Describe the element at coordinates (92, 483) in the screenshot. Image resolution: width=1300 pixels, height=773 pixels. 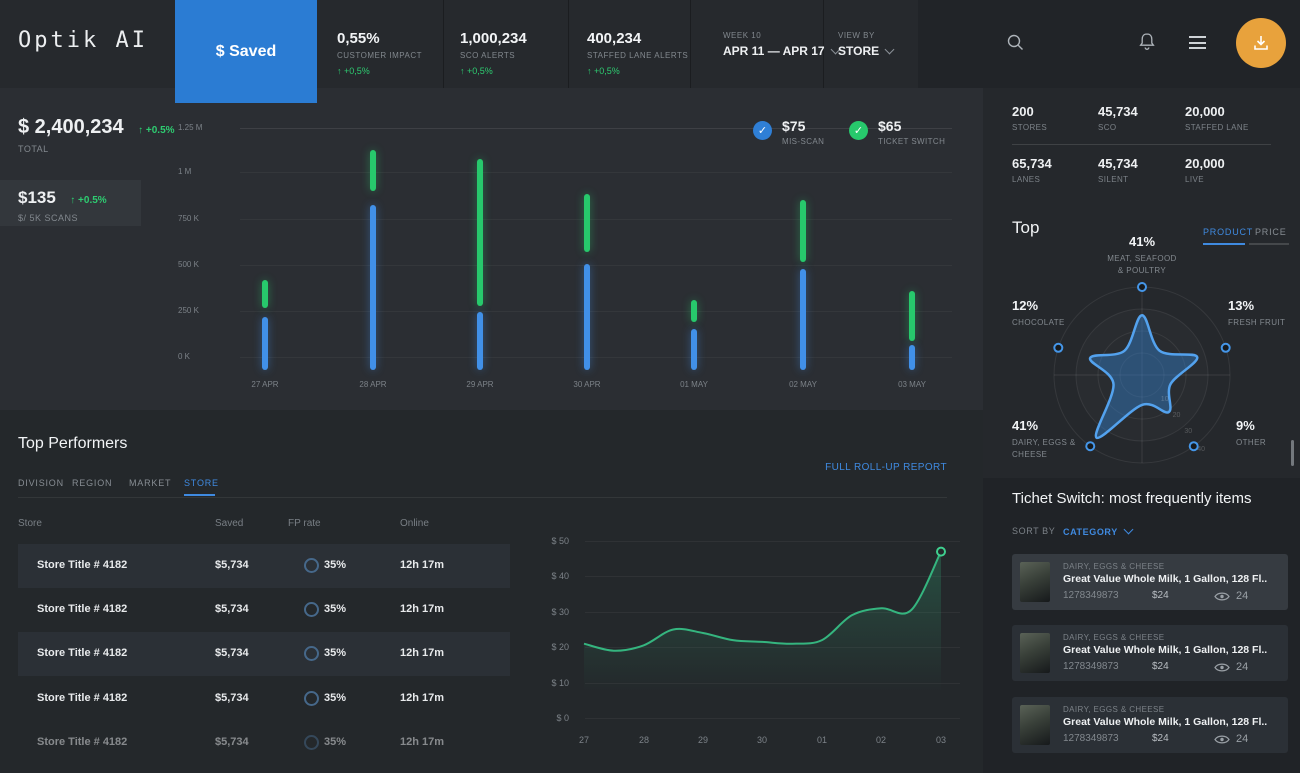
I see `tab-region: REGION` at that location.